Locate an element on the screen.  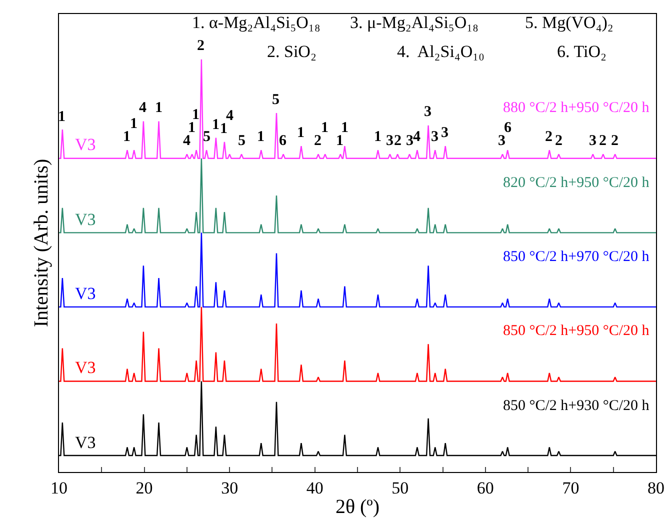
x-tick-label: 10 is located at coordinates (59, 488).